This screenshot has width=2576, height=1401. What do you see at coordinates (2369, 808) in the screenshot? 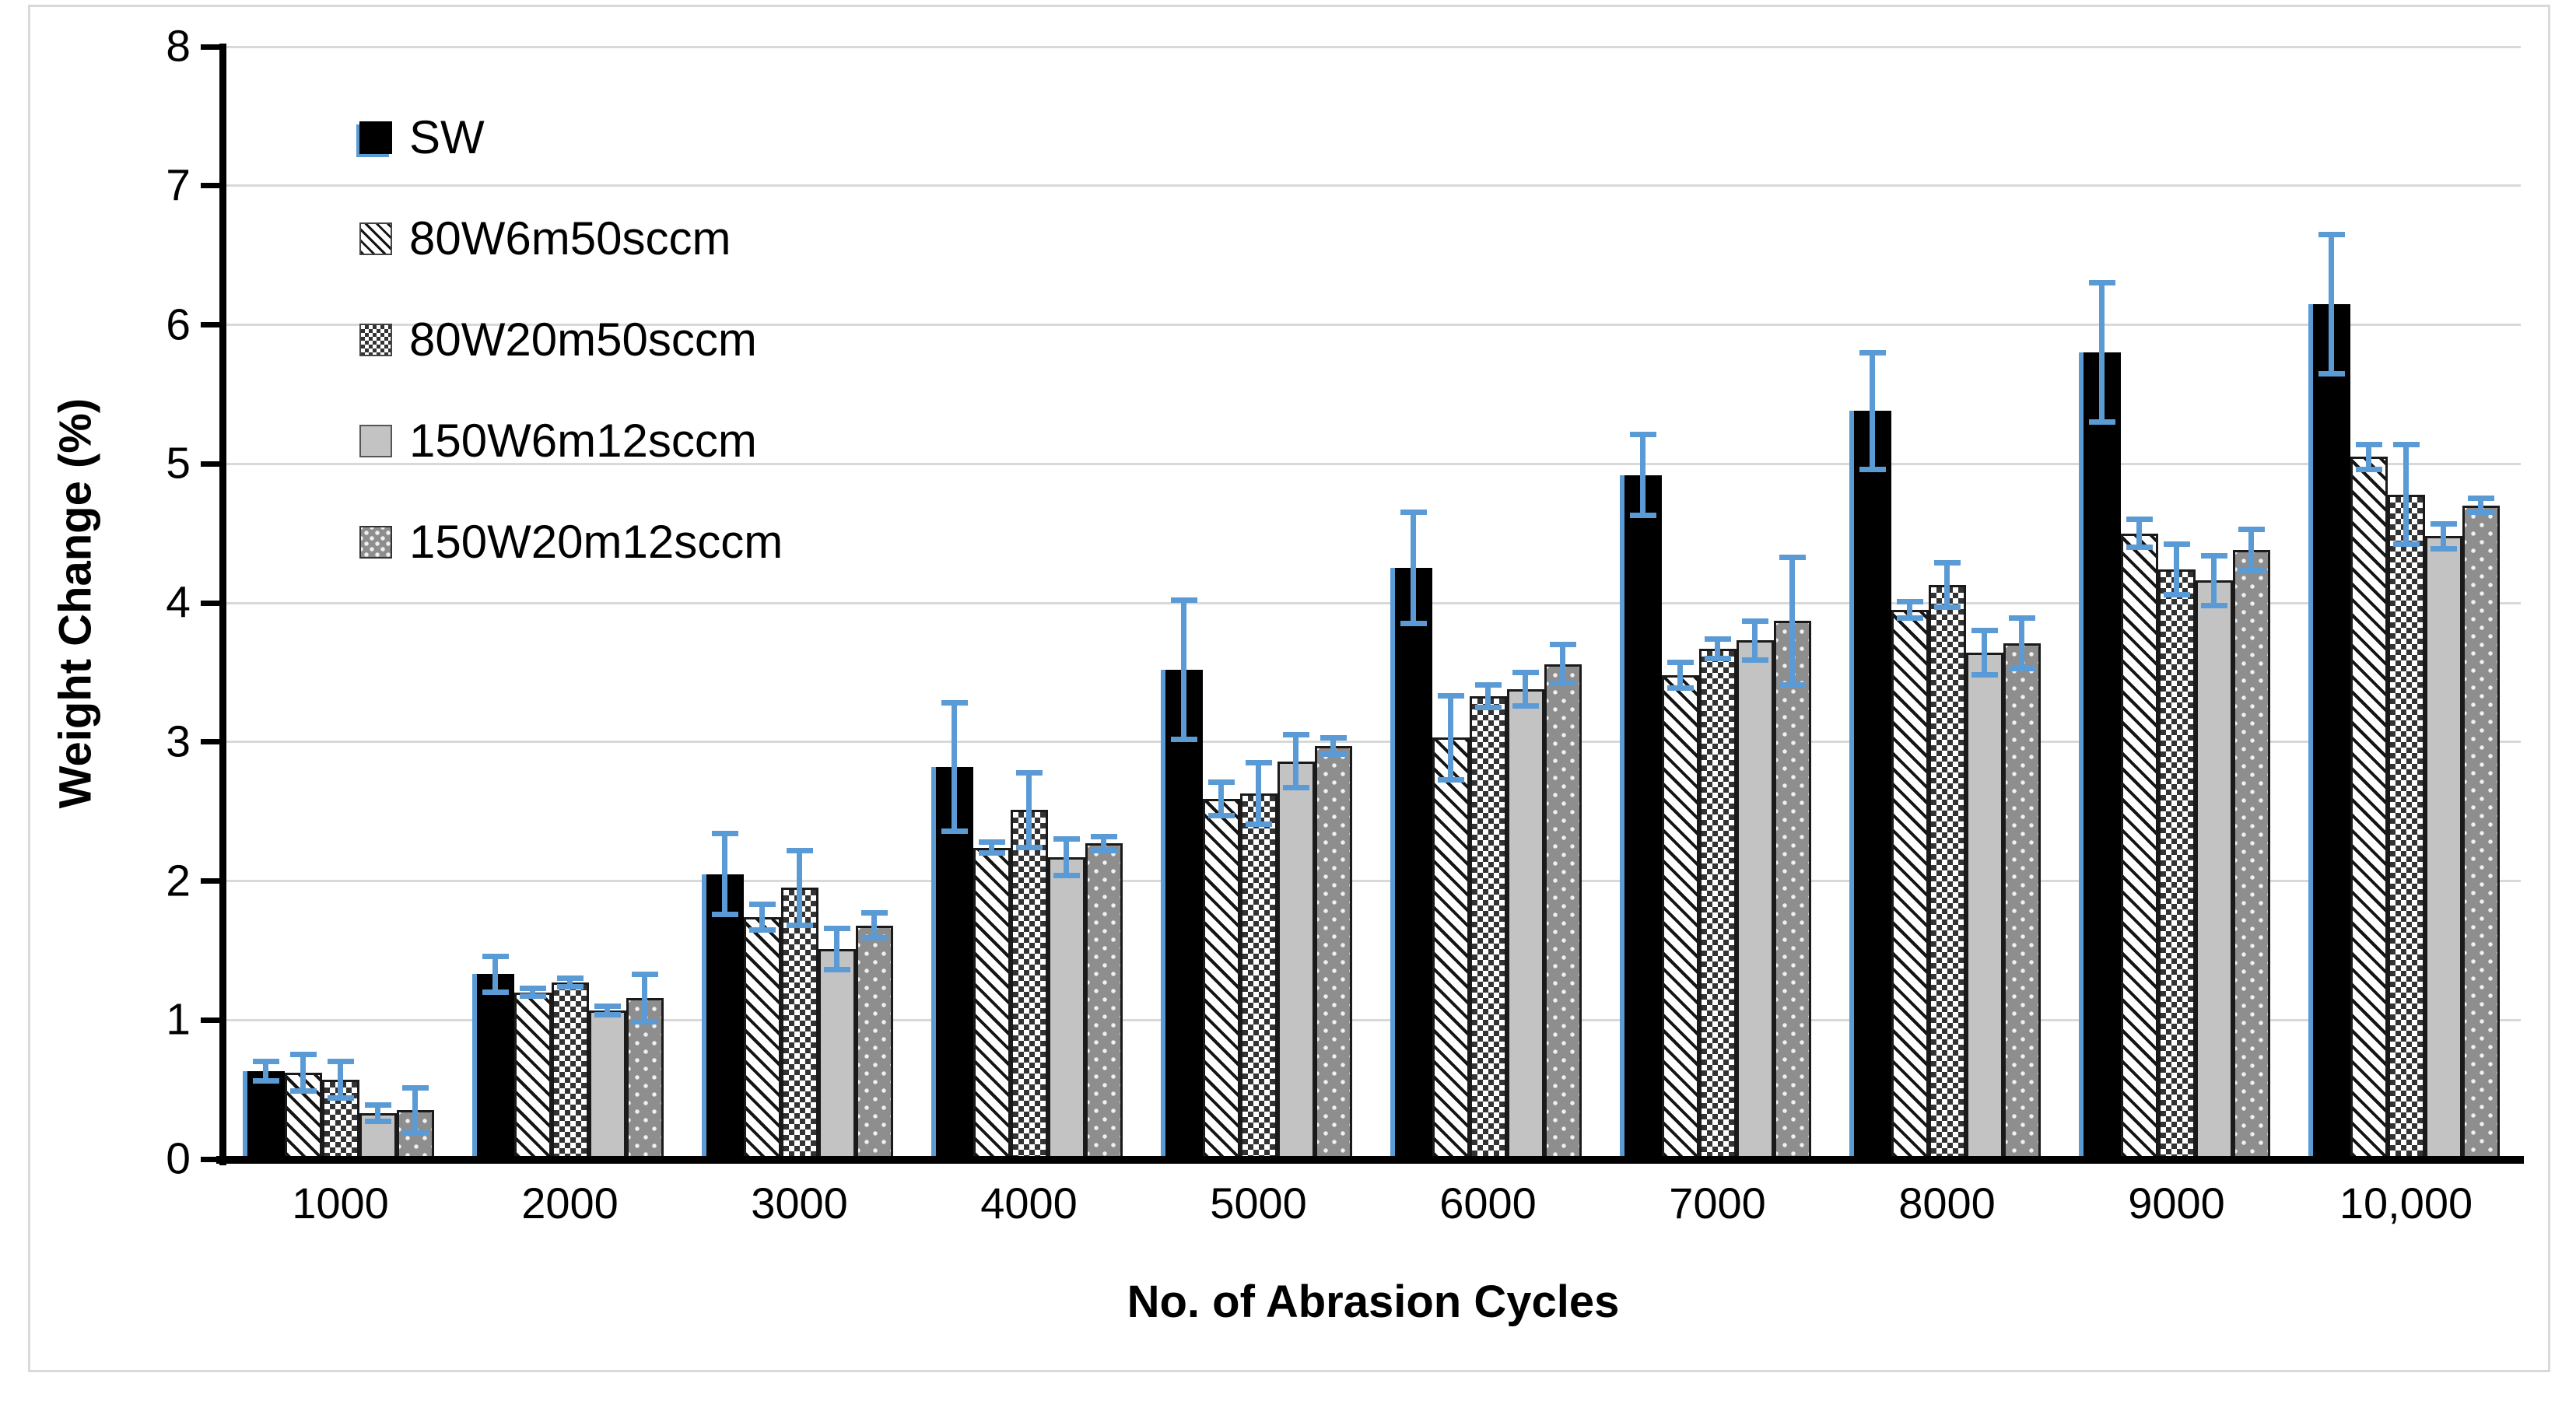
I see `bar-80W6m50sccm-10,000` at bounding box center [2369, 808].